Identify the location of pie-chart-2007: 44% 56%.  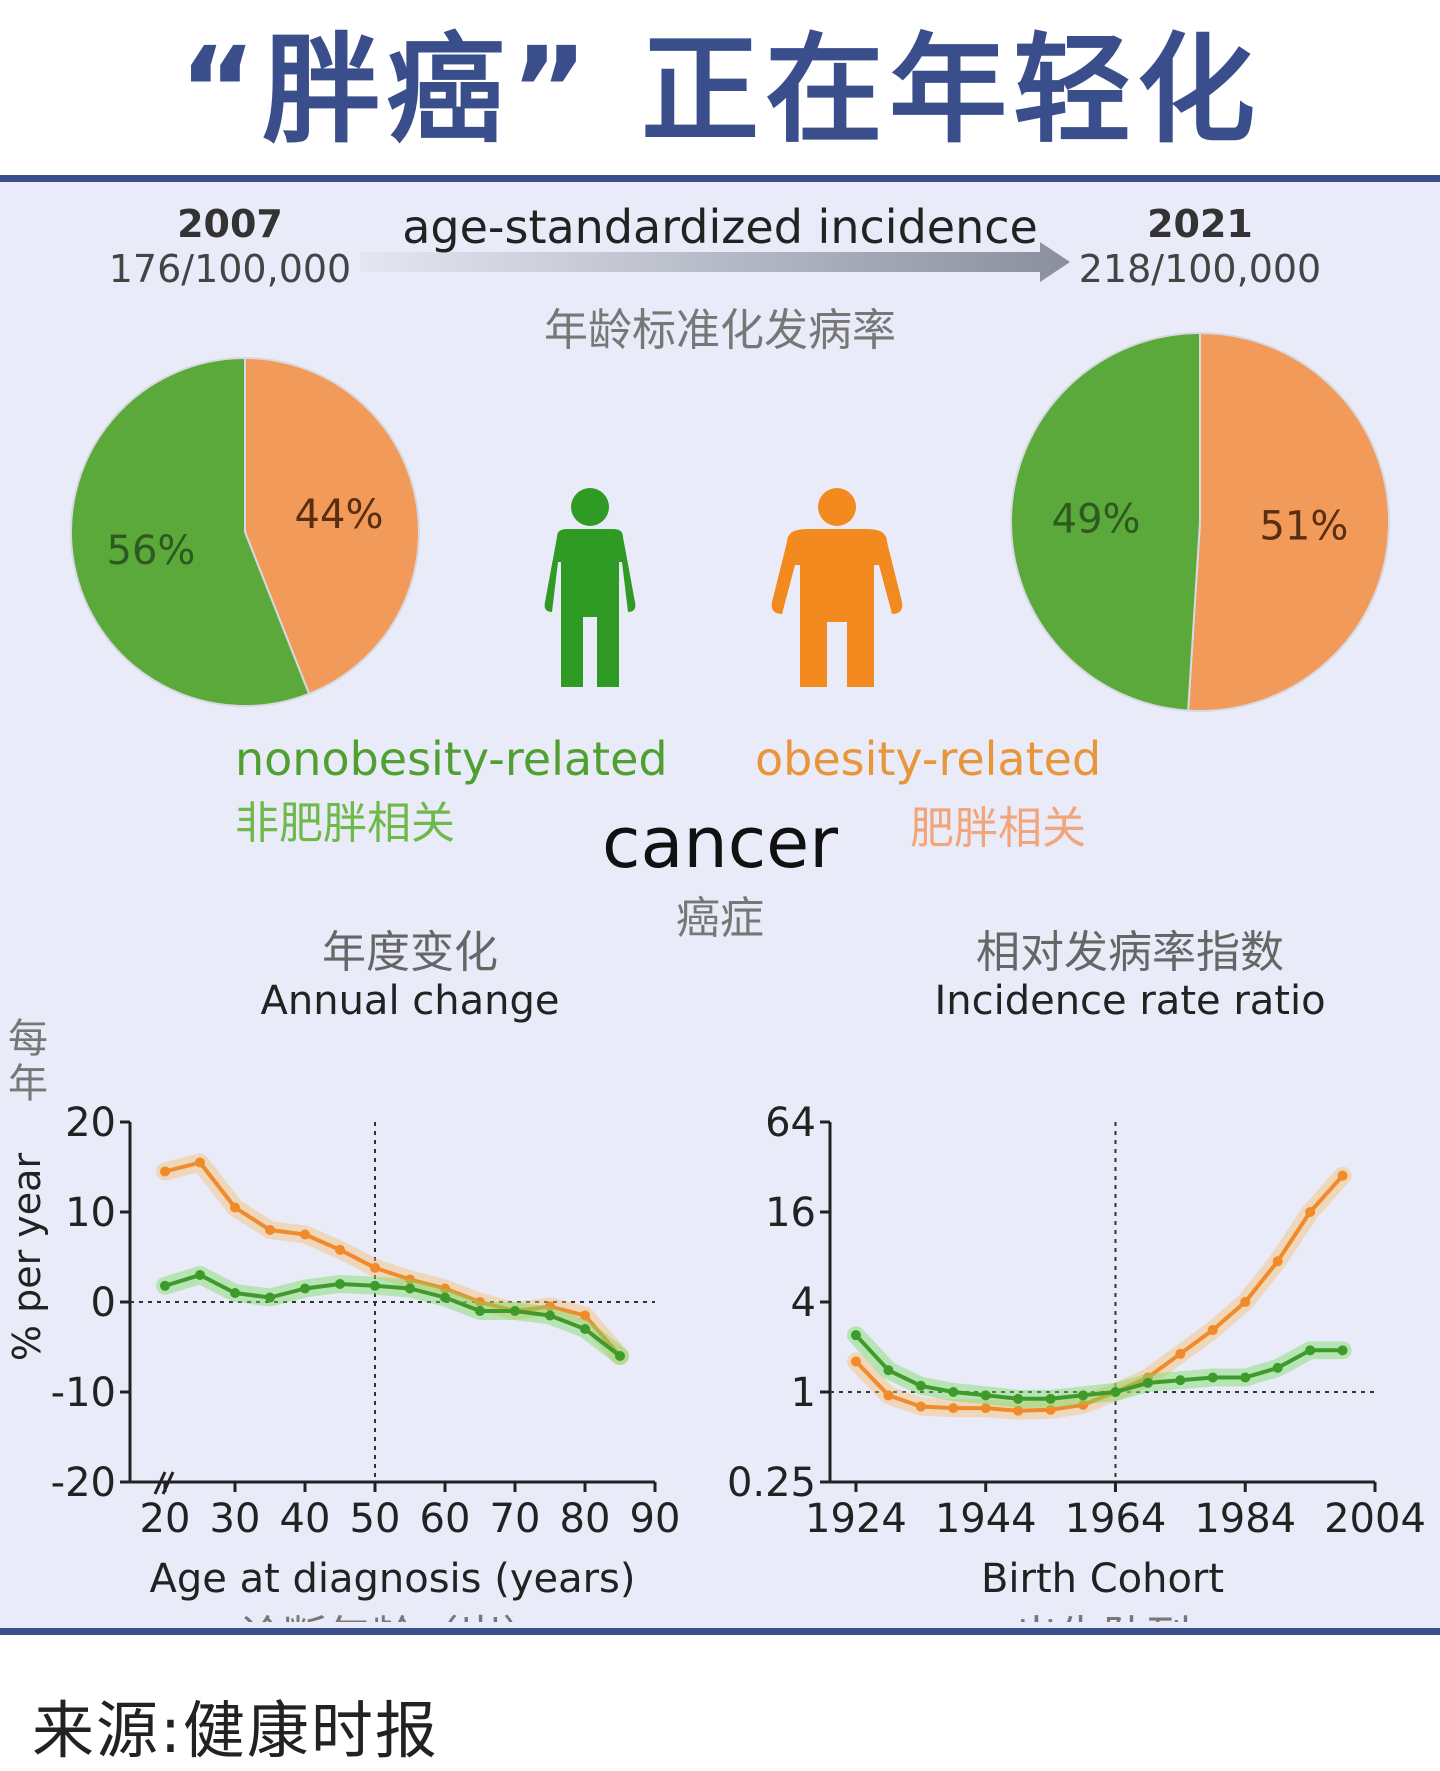
(245, 531).